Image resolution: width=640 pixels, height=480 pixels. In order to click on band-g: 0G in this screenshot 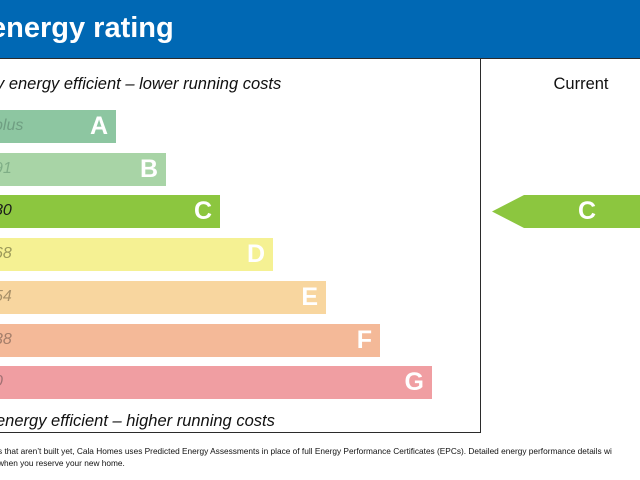, I will do `click(216, 382)`.